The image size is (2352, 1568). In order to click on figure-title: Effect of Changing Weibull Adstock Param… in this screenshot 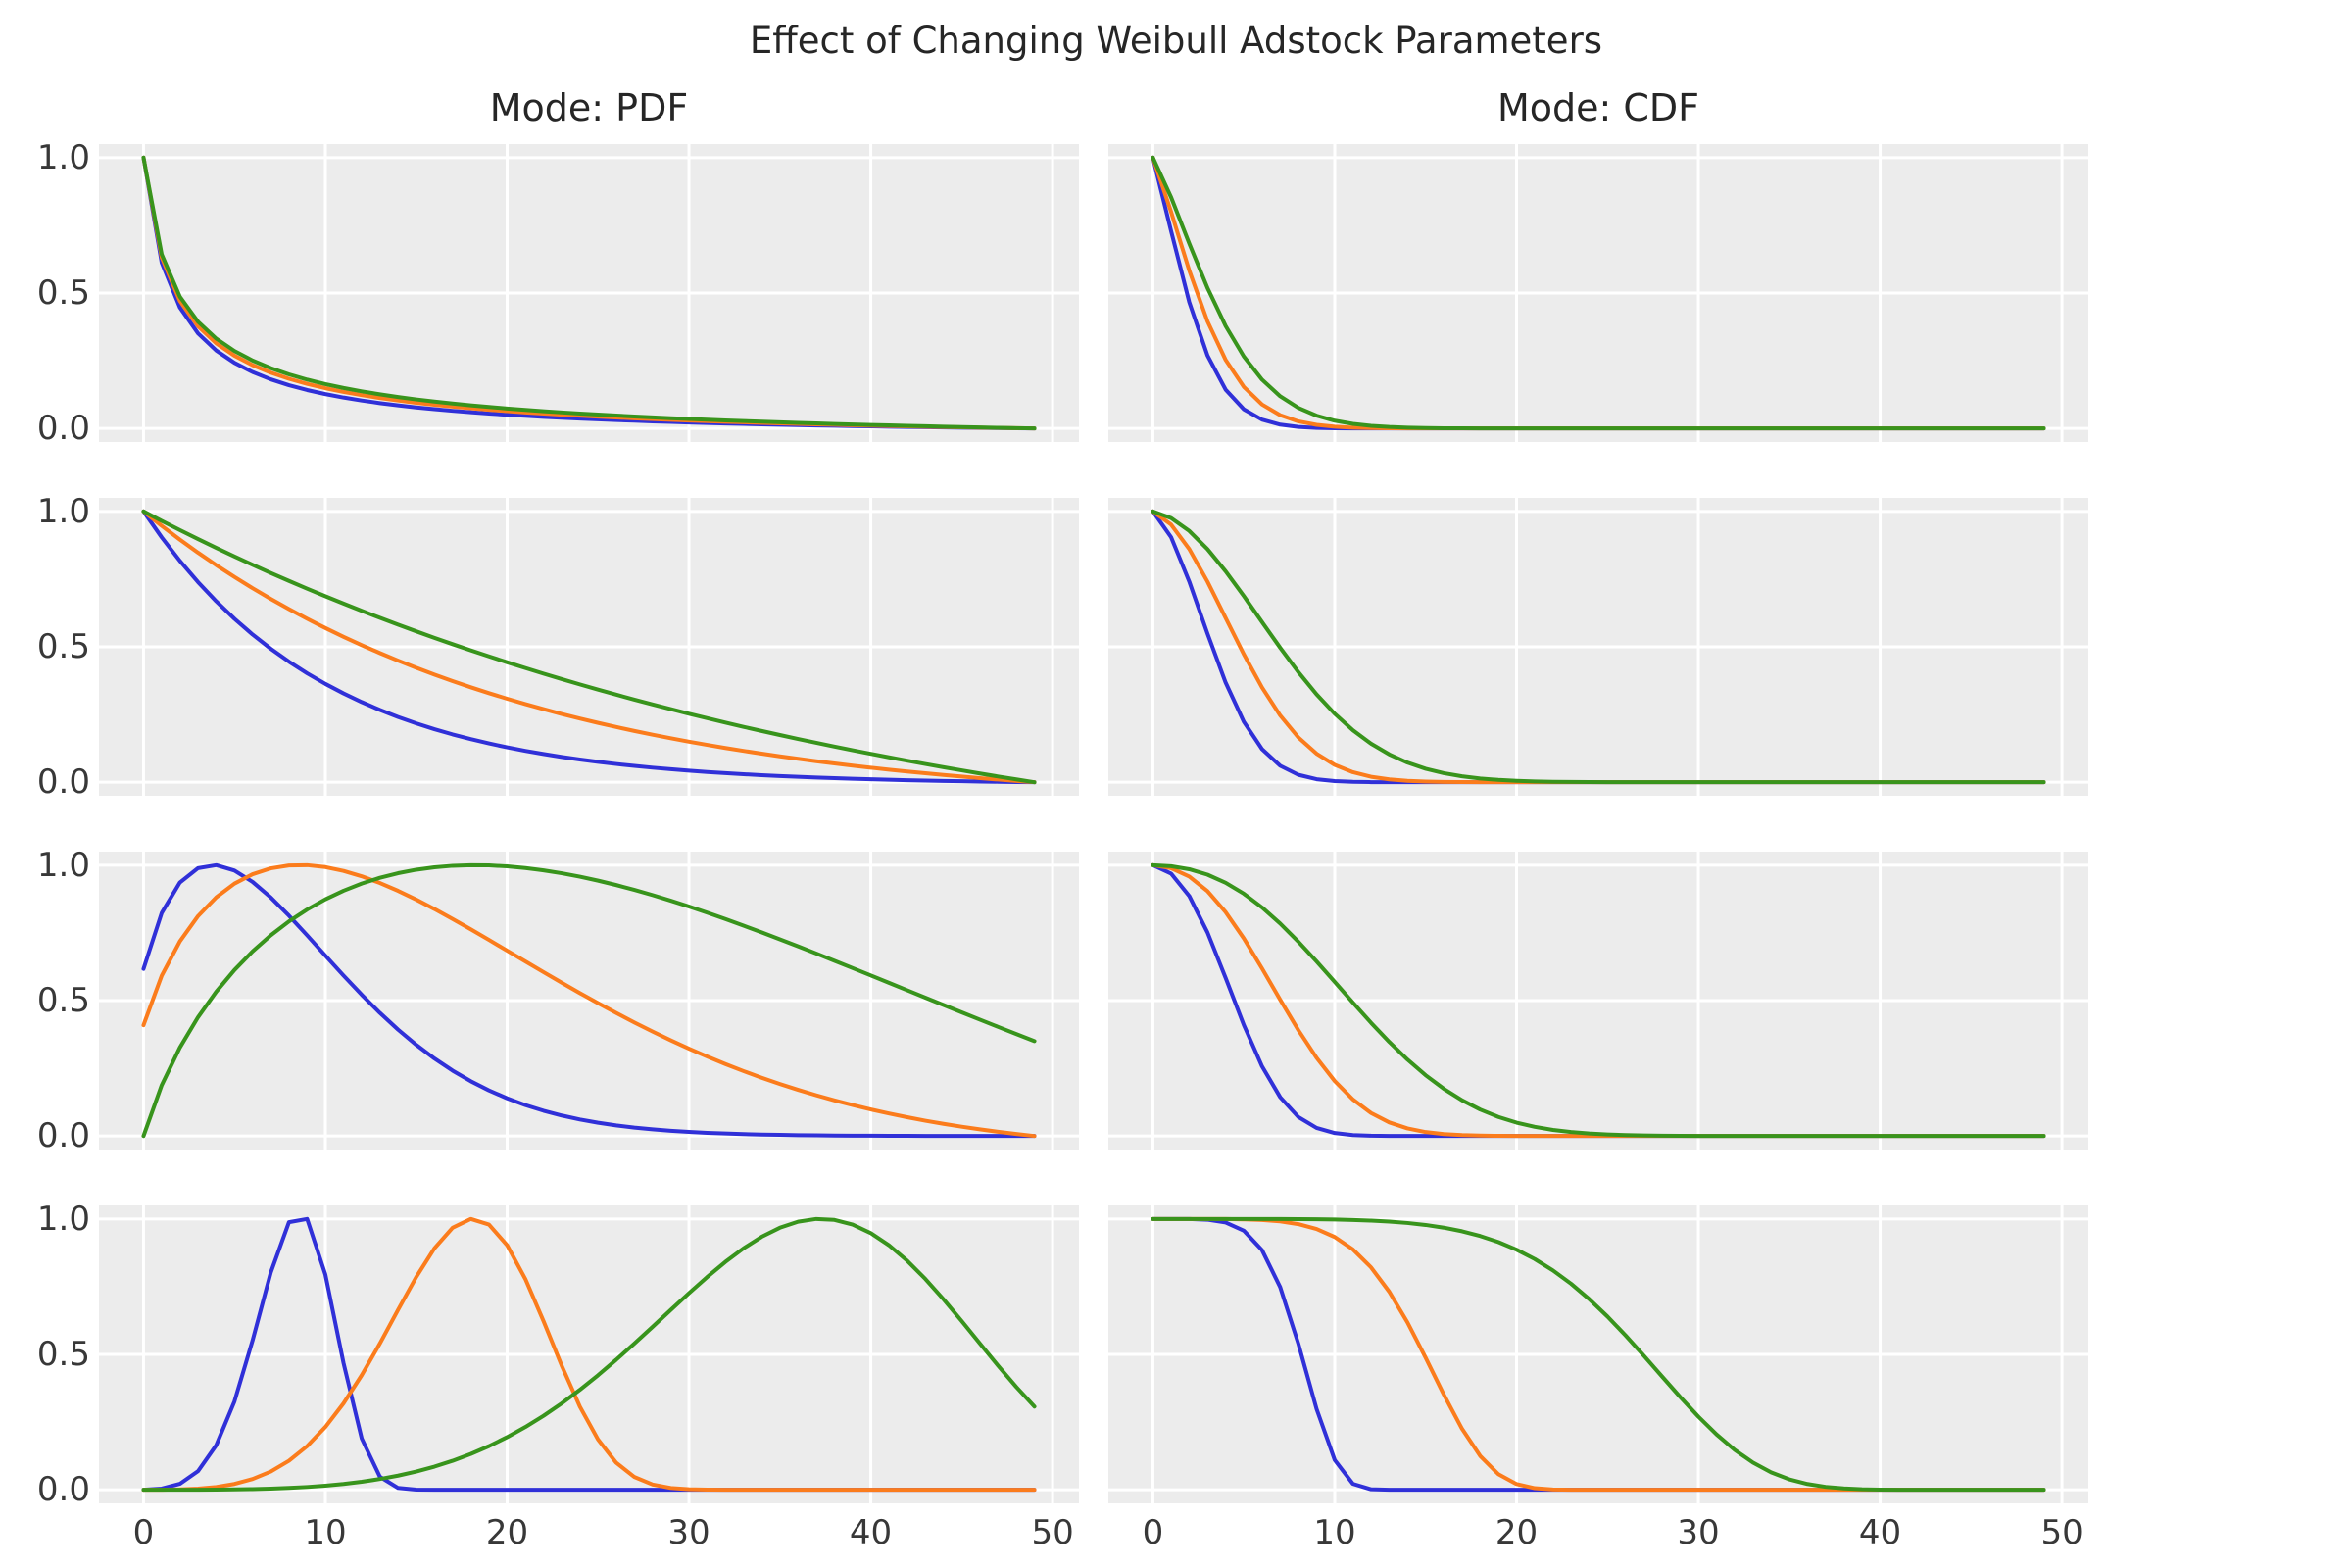, I will do `click(1176, 41)`.